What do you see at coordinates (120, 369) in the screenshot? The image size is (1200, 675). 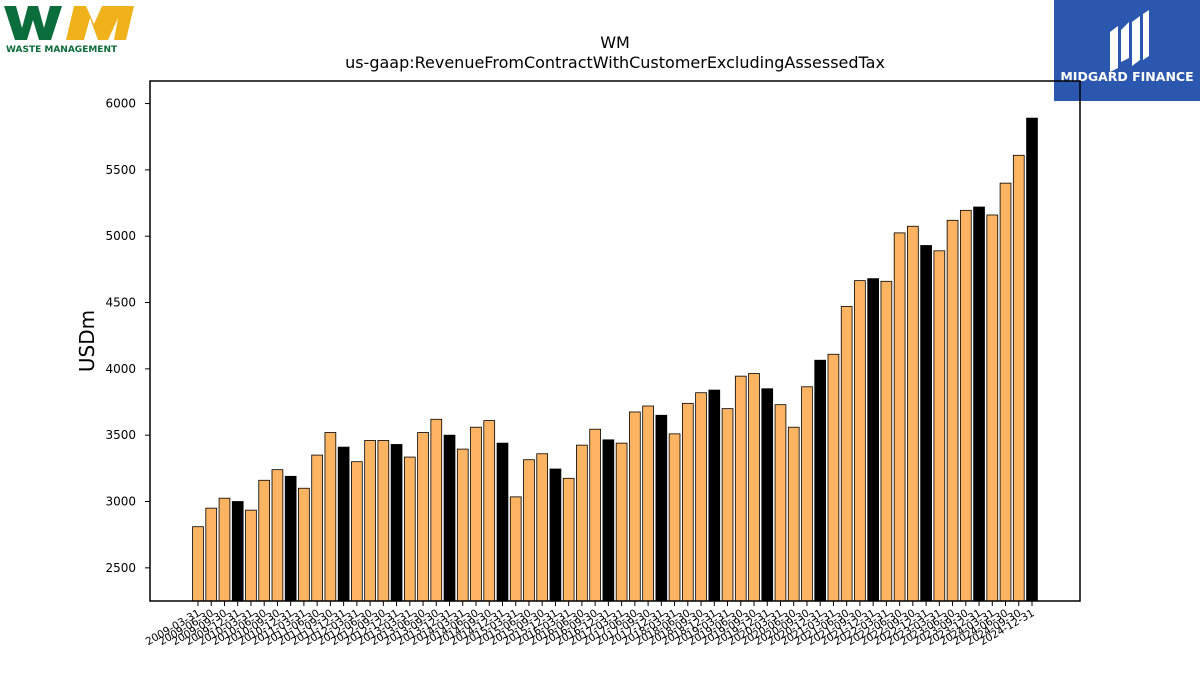 I see `y-tick-label: 4000` at bounding box center [120, 369].